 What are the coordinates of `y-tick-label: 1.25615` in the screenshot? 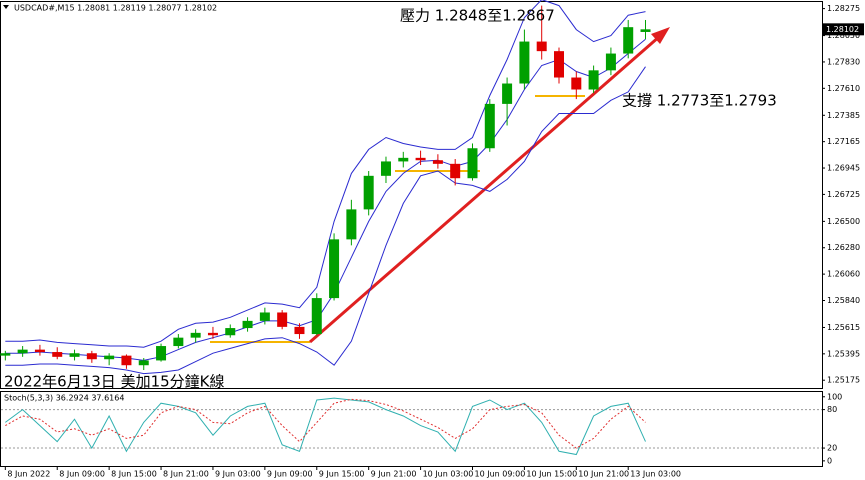 It's located at (843, 327).